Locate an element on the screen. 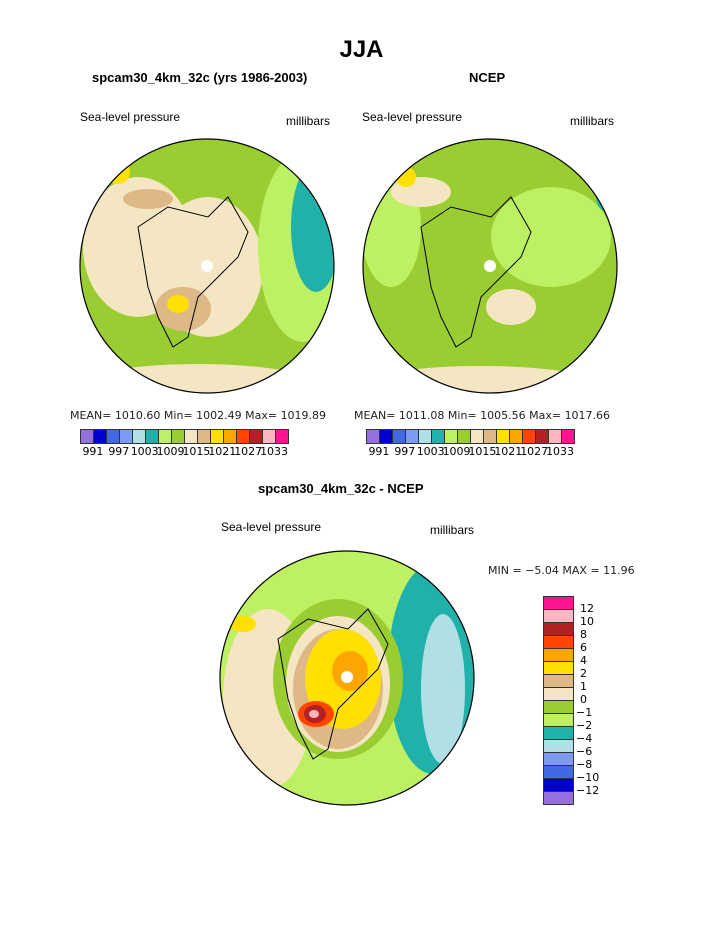  figure-title: JJA is located at coordinates (361, 49).